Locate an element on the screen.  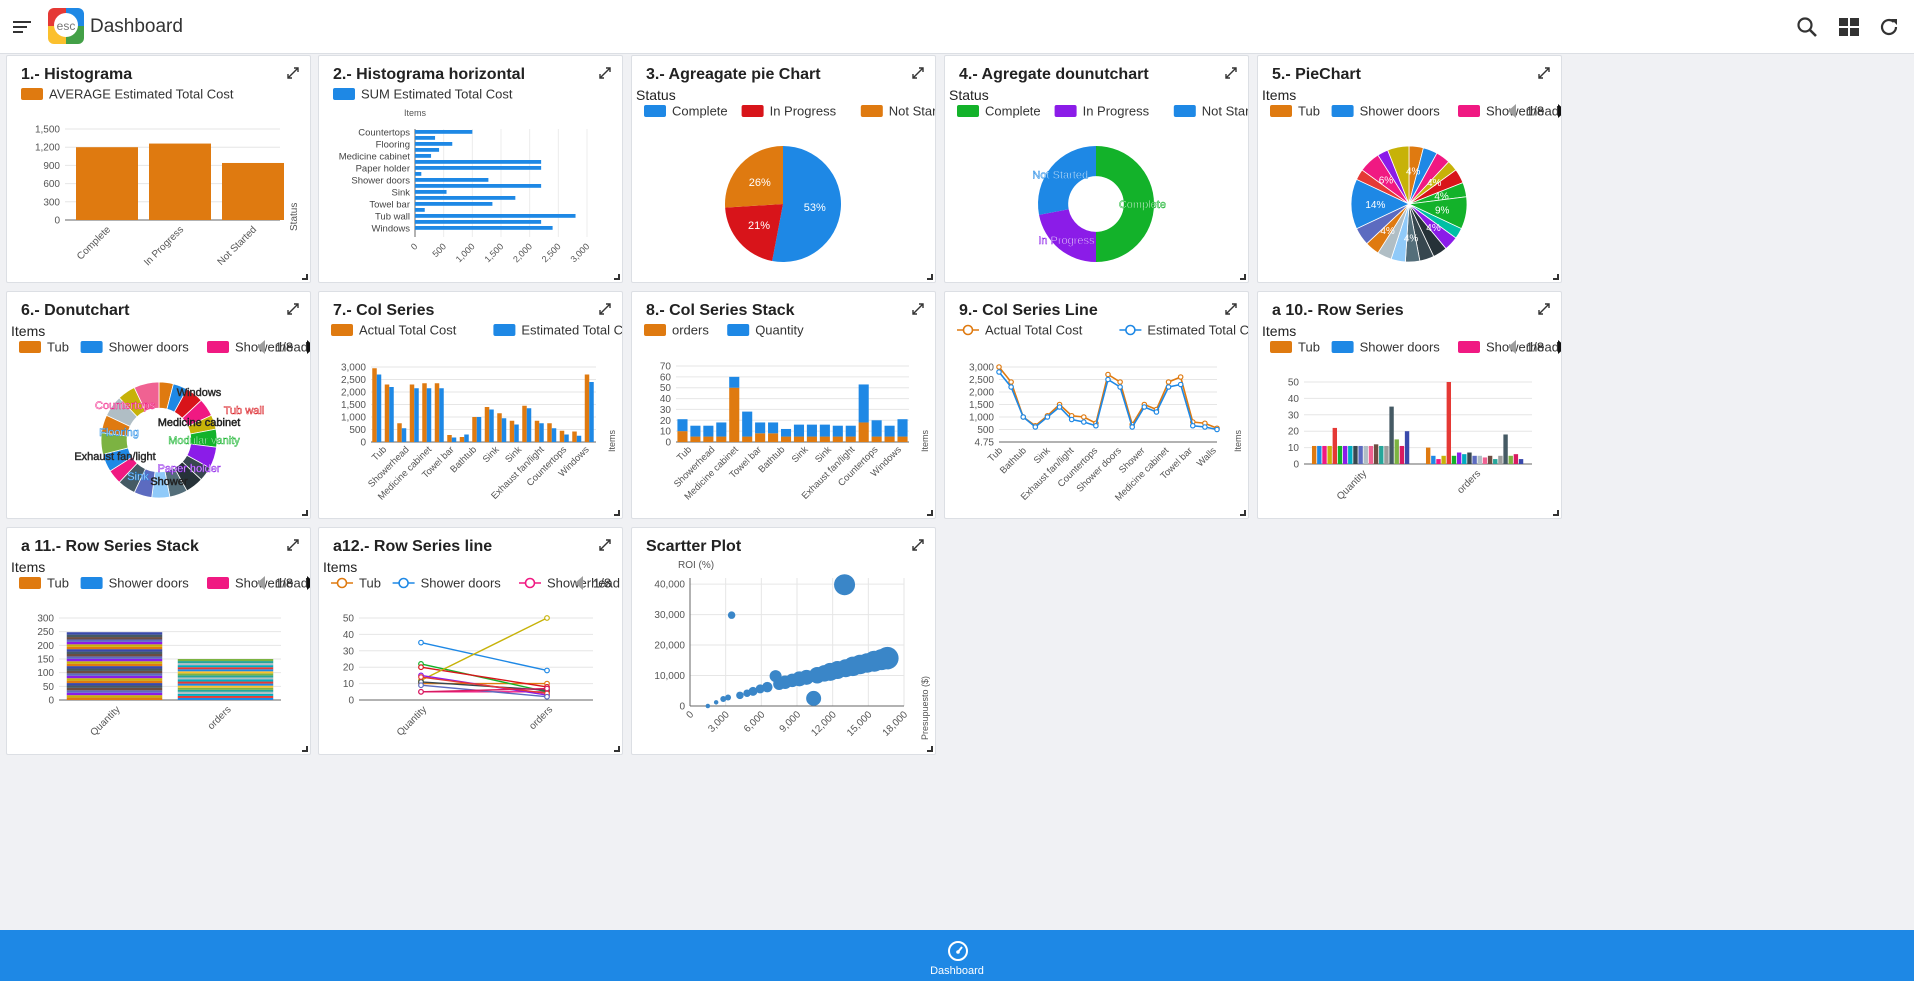
legend-item: AVERAGE Estimated Total Cost is located at coordinates (127, 94).